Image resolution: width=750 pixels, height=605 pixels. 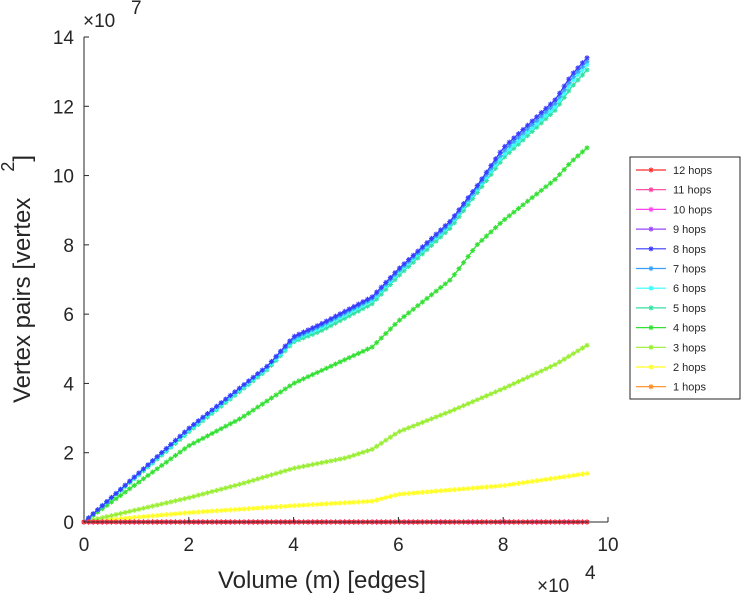 I want to click on y-multiplier-exponent: 7, so click(x=136, y=9).